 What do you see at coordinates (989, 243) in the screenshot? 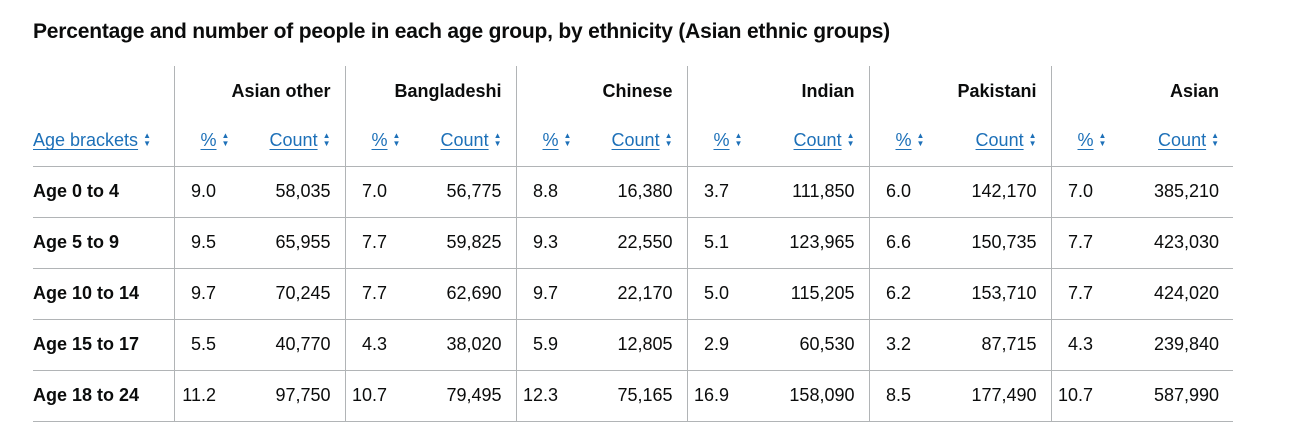
I see `count-cell: 150,735` at bounding box center [989, 243].